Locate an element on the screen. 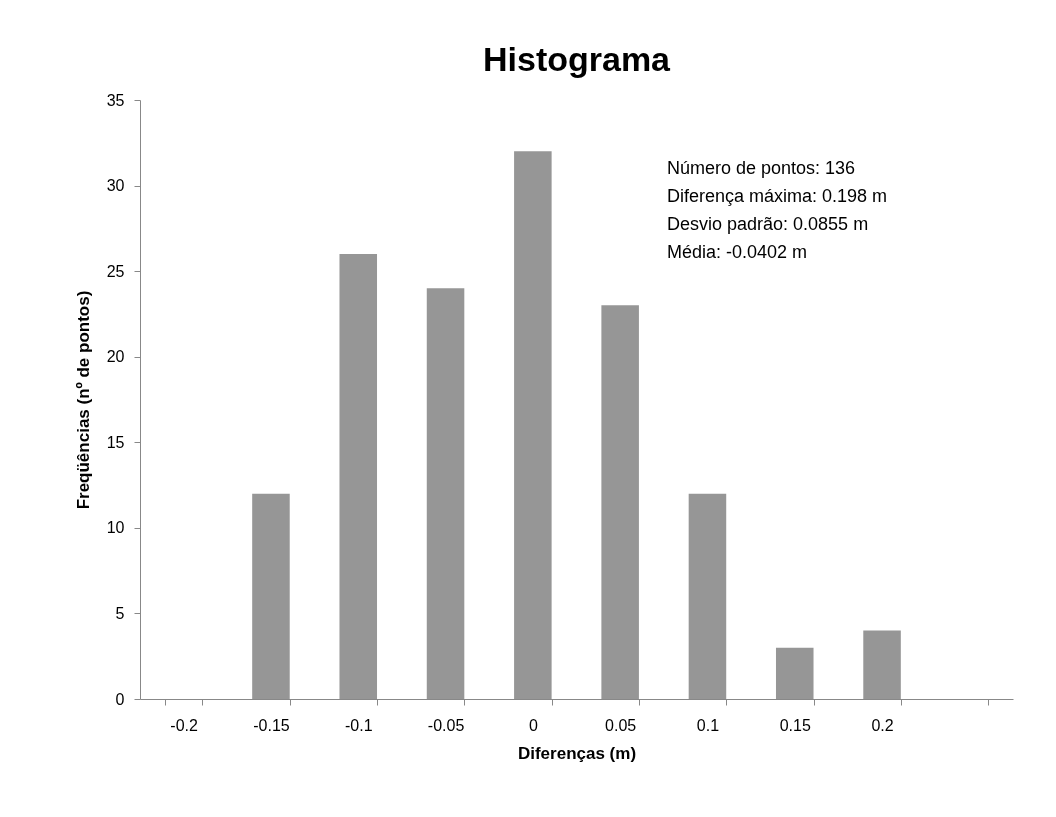  y-tick-label: 0 is located at coordinates (120, 699).